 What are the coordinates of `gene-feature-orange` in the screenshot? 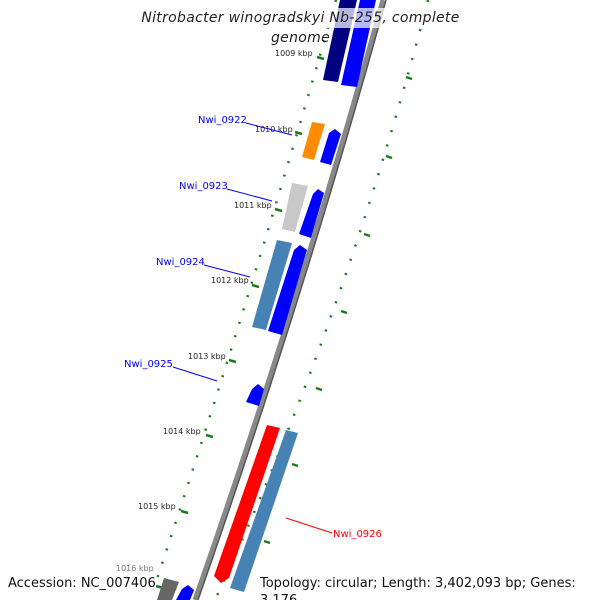 It's located at (313, 141).